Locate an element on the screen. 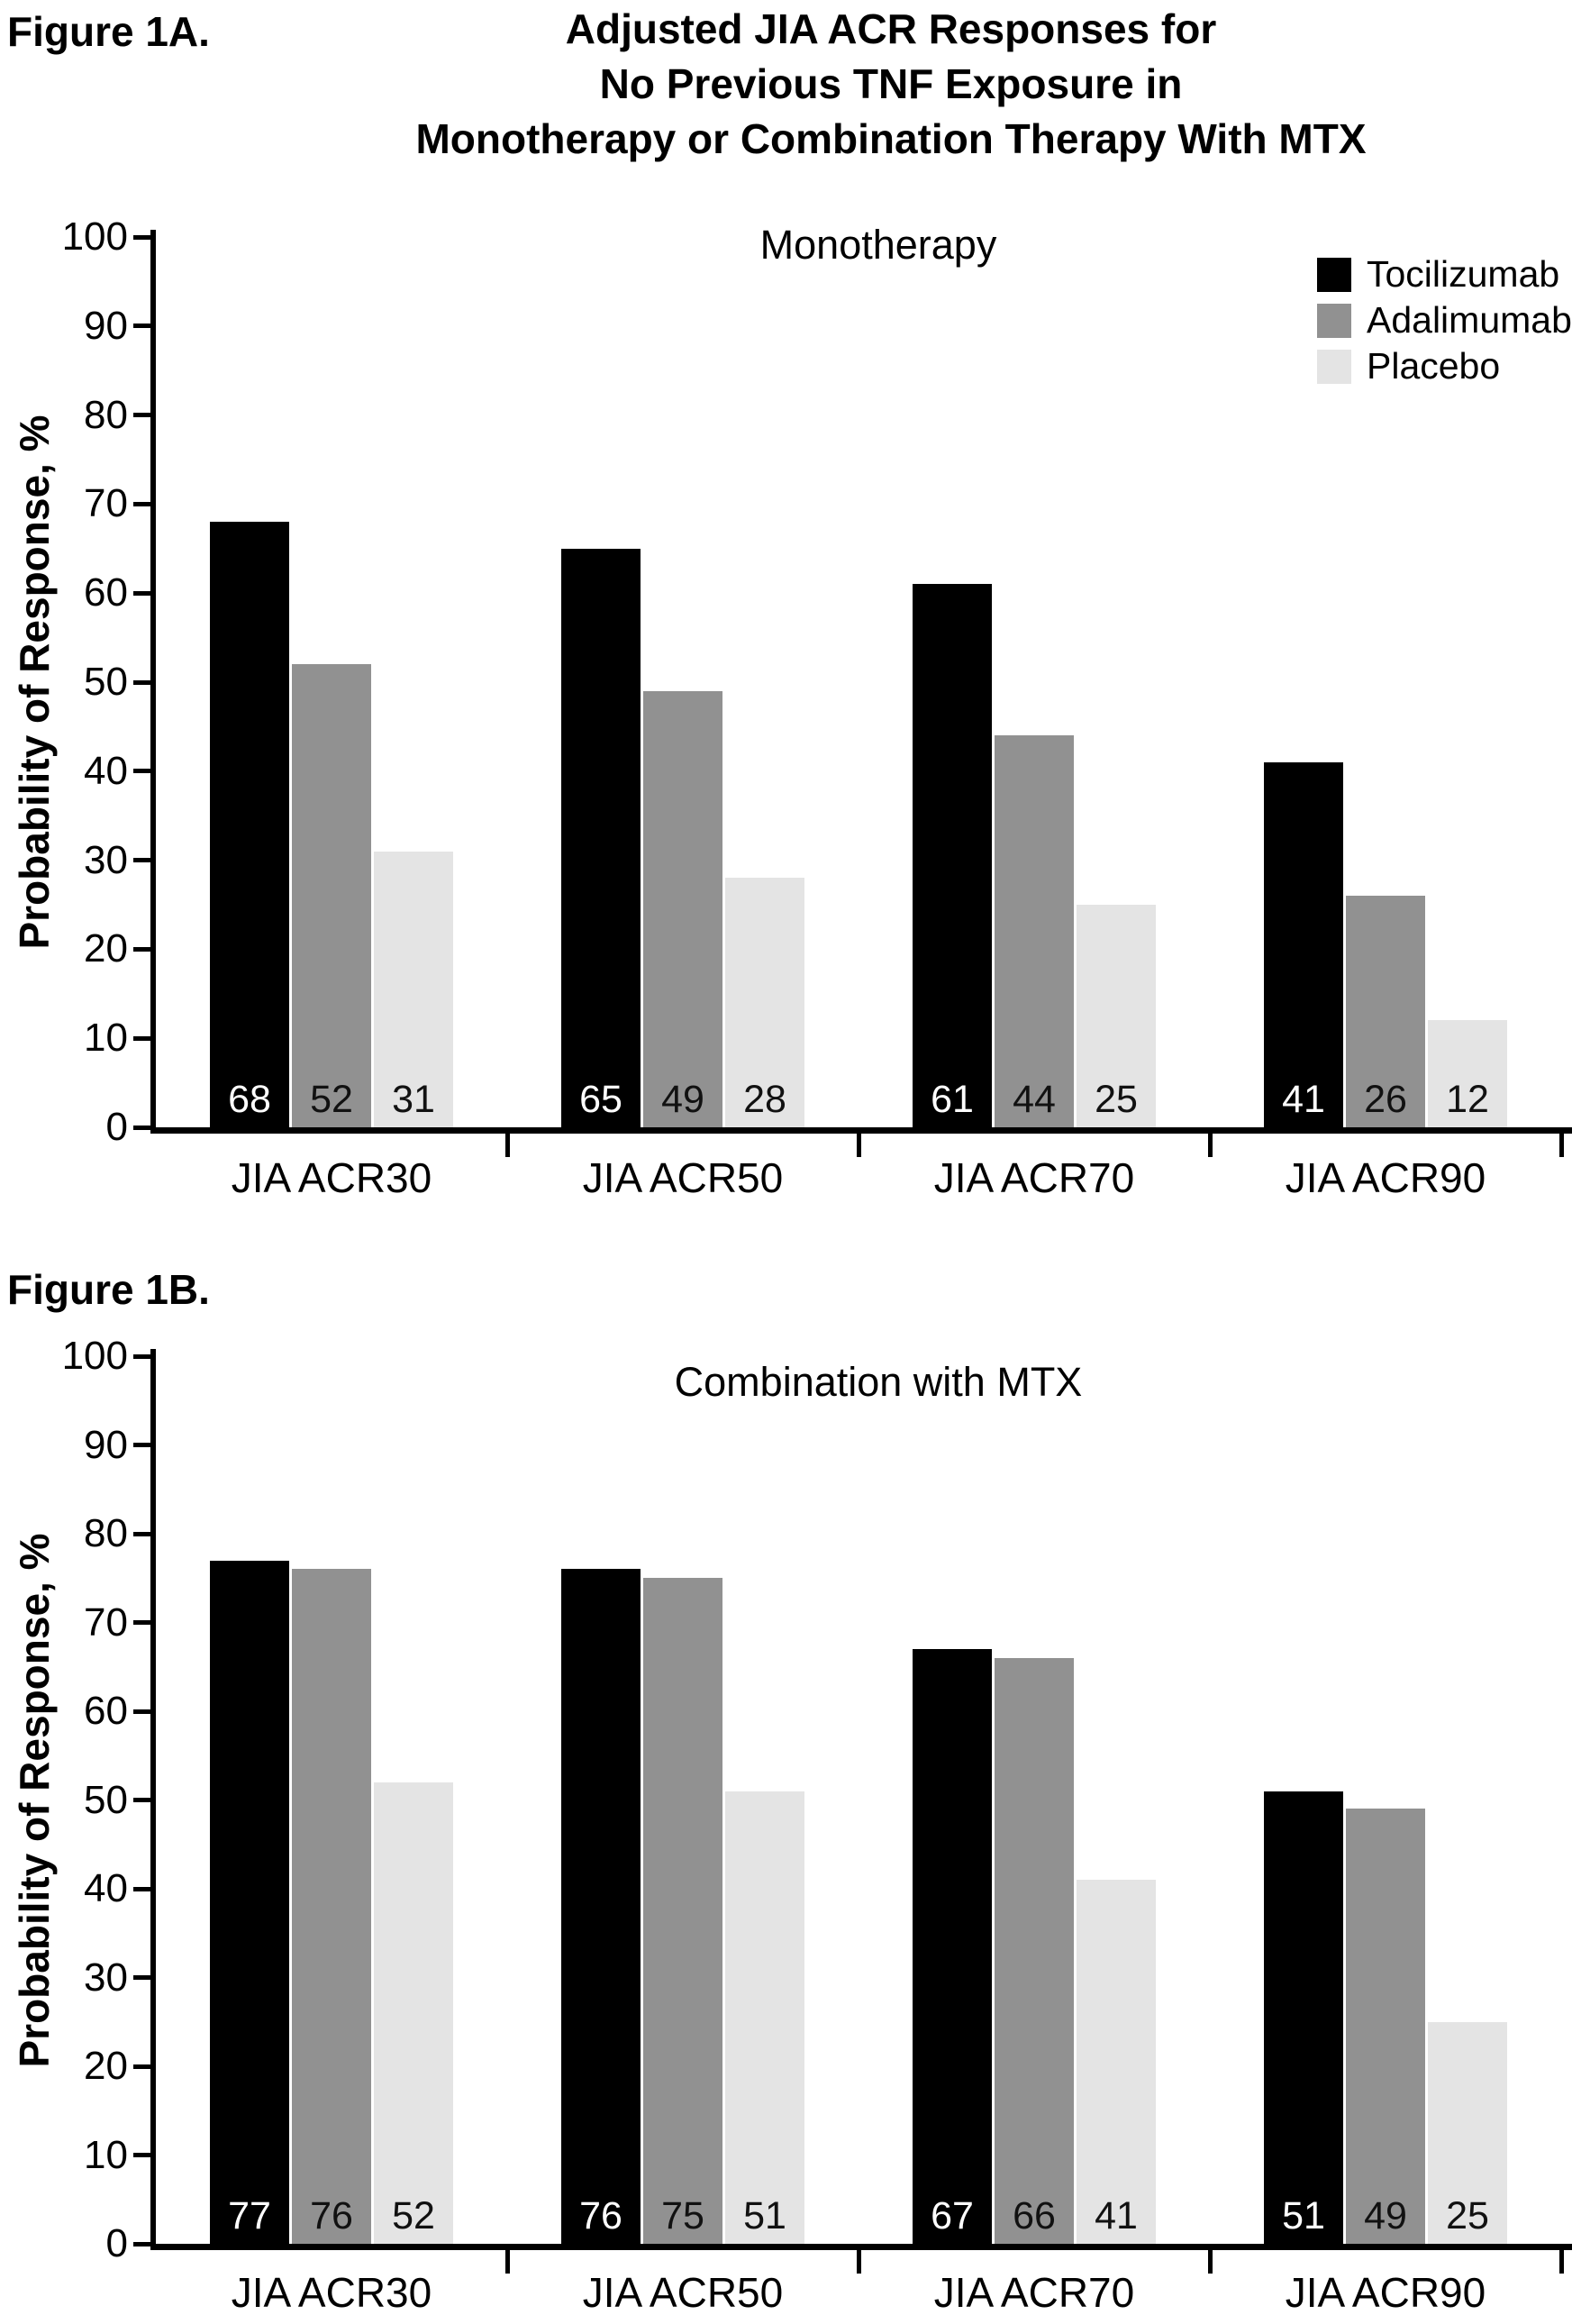 The height and width of the screenshot is (2324, 1572). bar-adalimumab-jia-acr70: 66 is located at coordinates (1034, 1950).